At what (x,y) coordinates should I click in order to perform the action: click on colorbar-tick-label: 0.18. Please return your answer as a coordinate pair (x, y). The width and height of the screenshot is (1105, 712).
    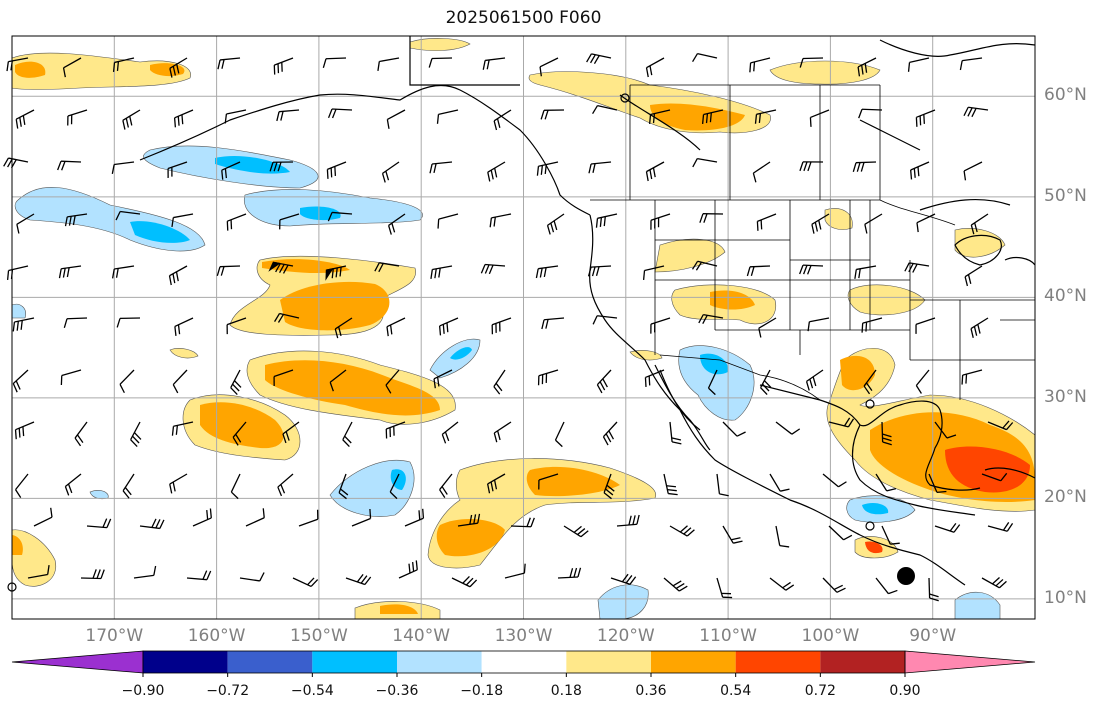
    Looking at the image, I should click on (566, 691).